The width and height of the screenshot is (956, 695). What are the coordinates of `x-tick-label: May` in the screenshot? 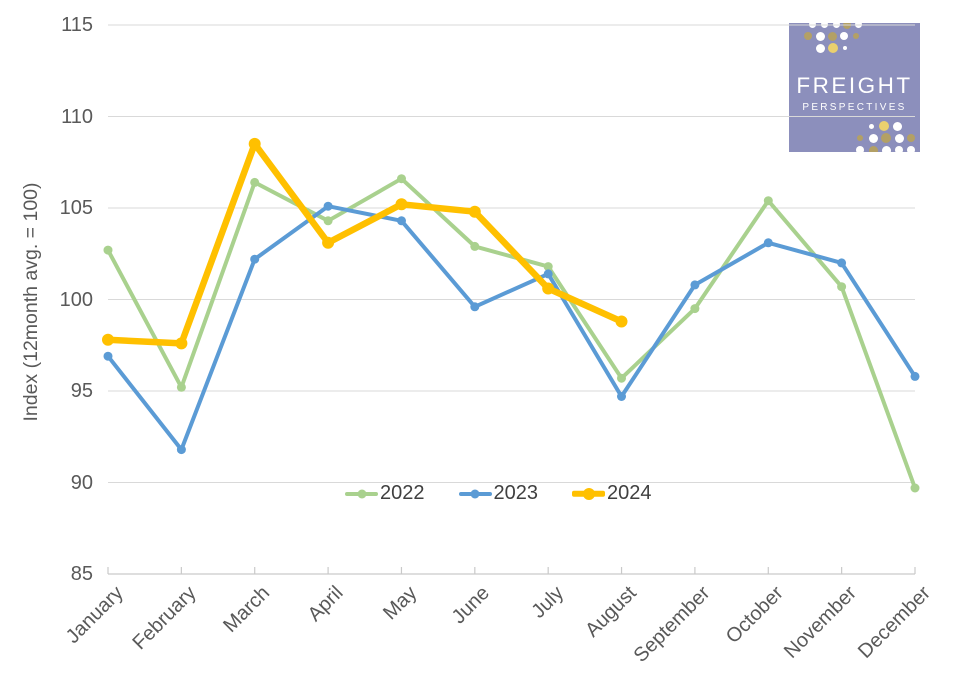 It's located at (400, 603).